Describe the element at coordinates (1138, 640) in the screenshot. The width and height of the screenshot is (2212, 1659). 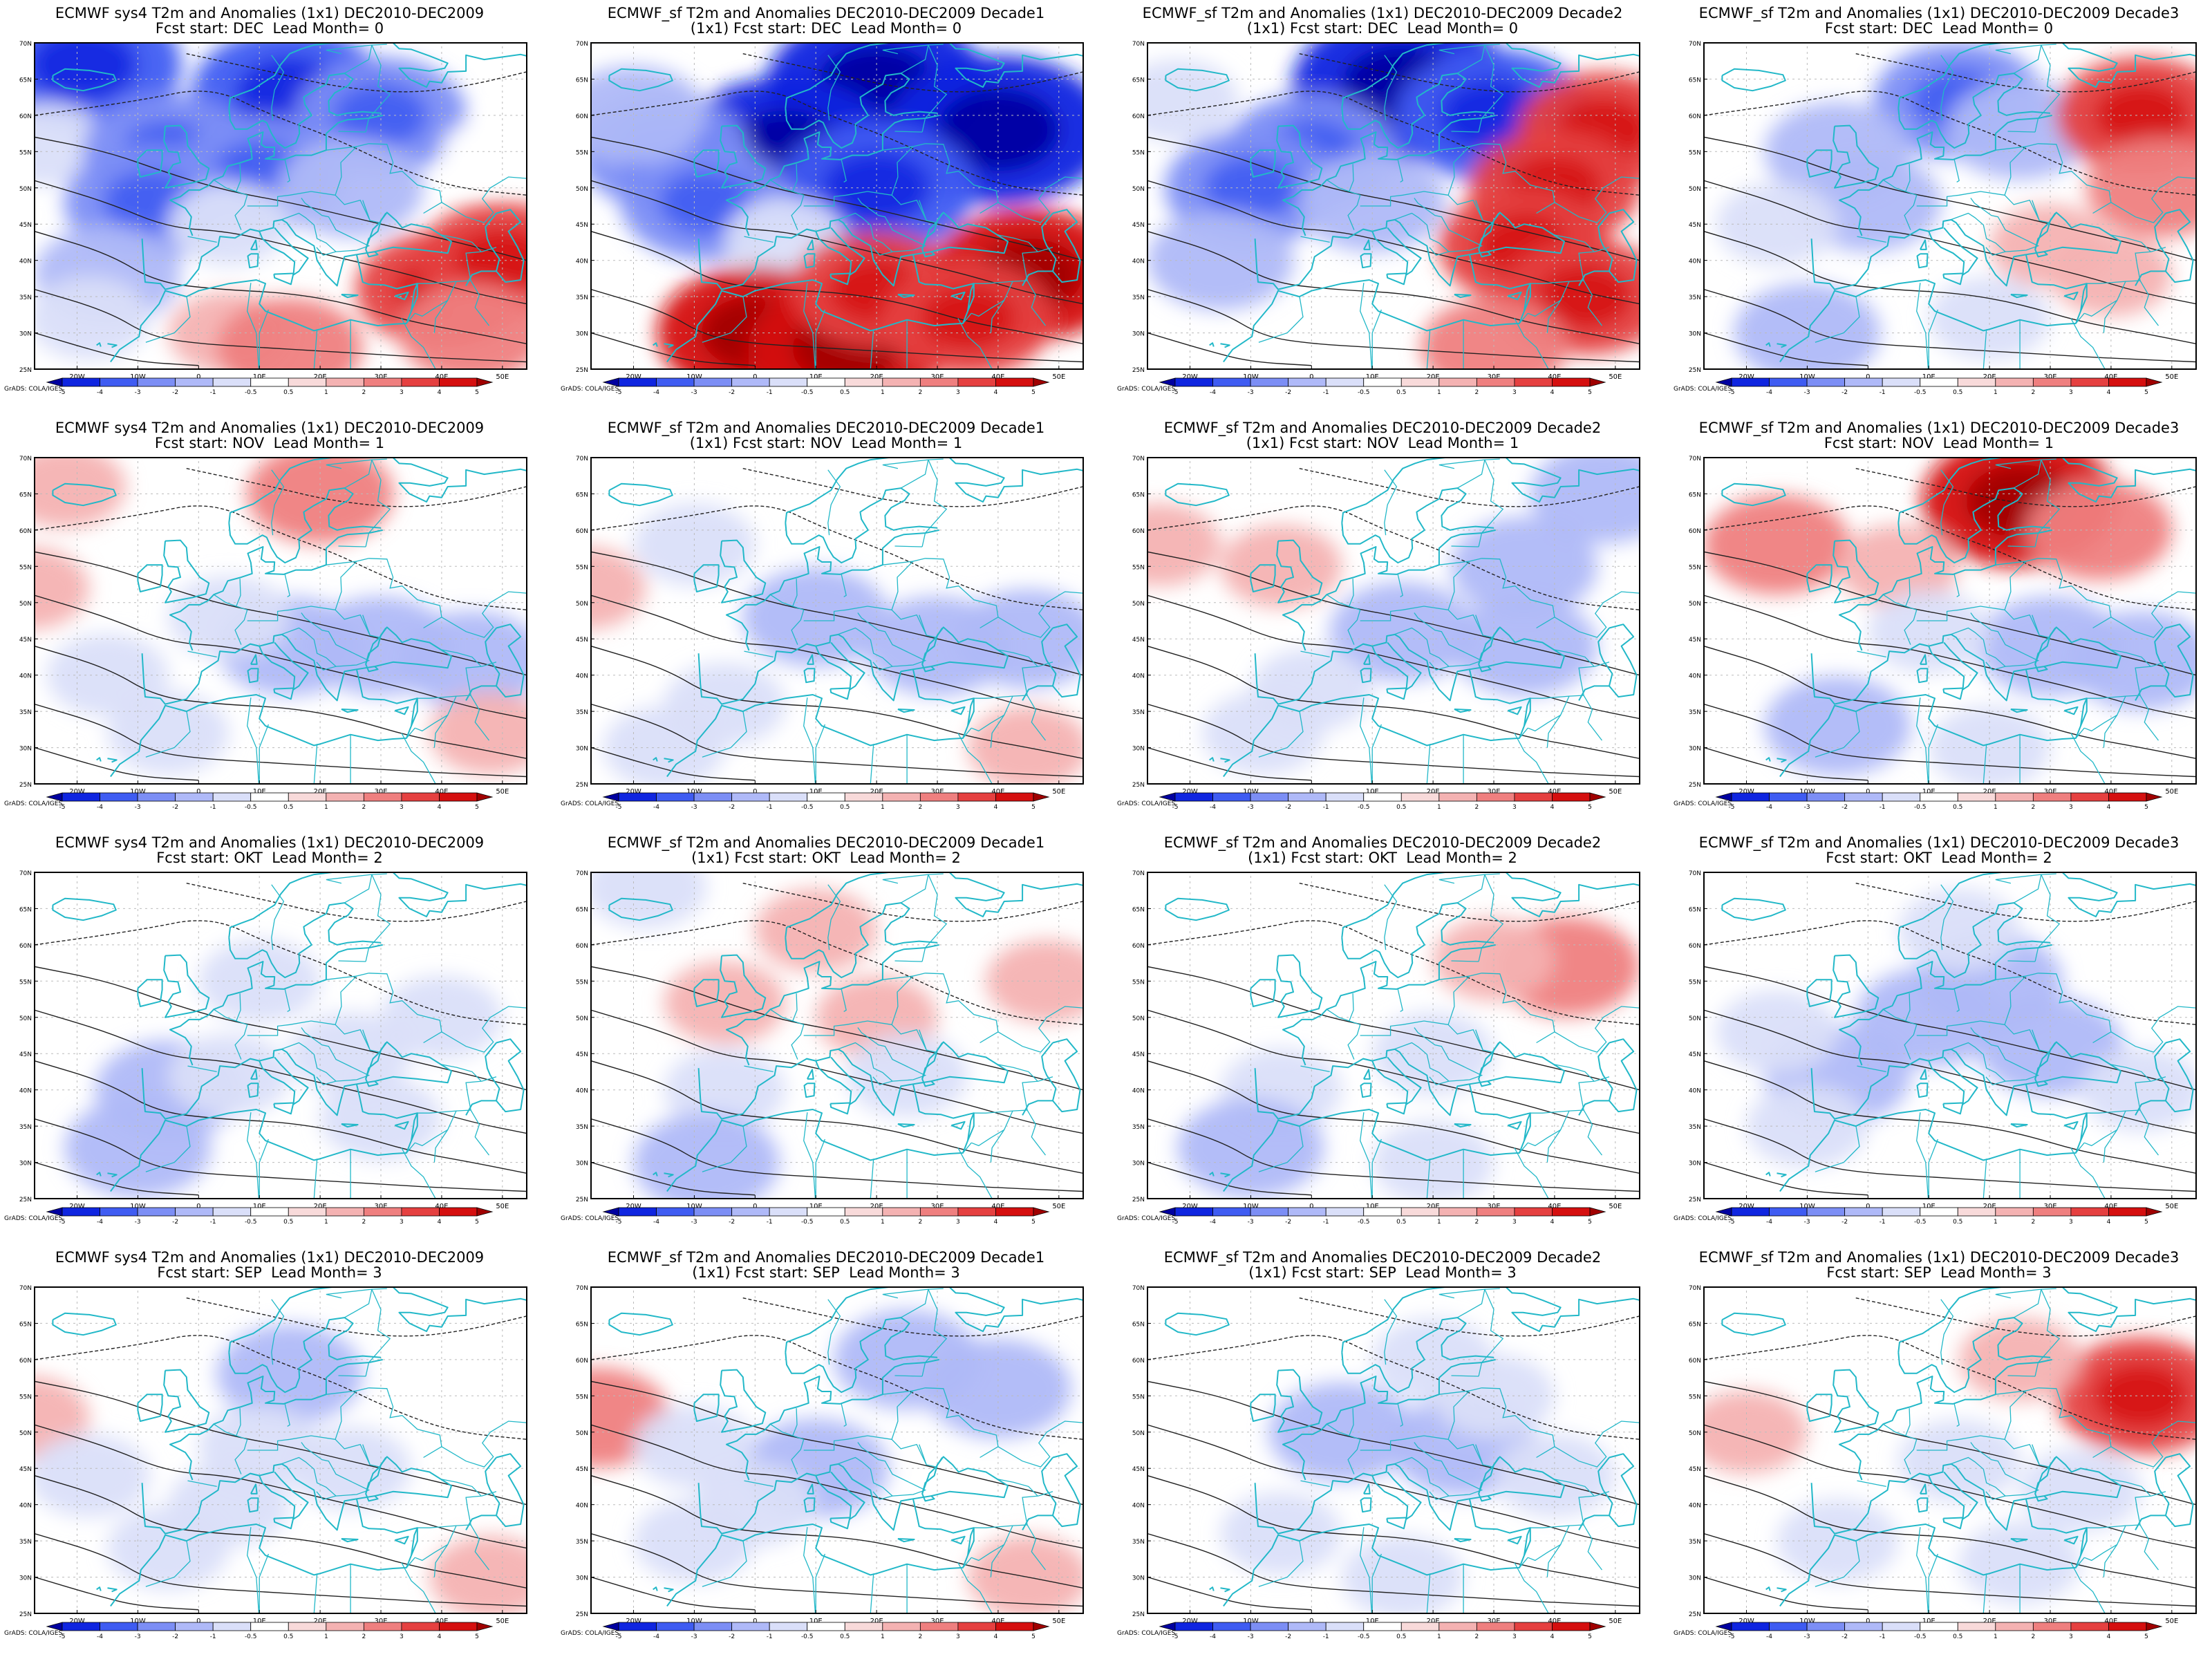
I see `lat-tick-label: 45N` at that location.